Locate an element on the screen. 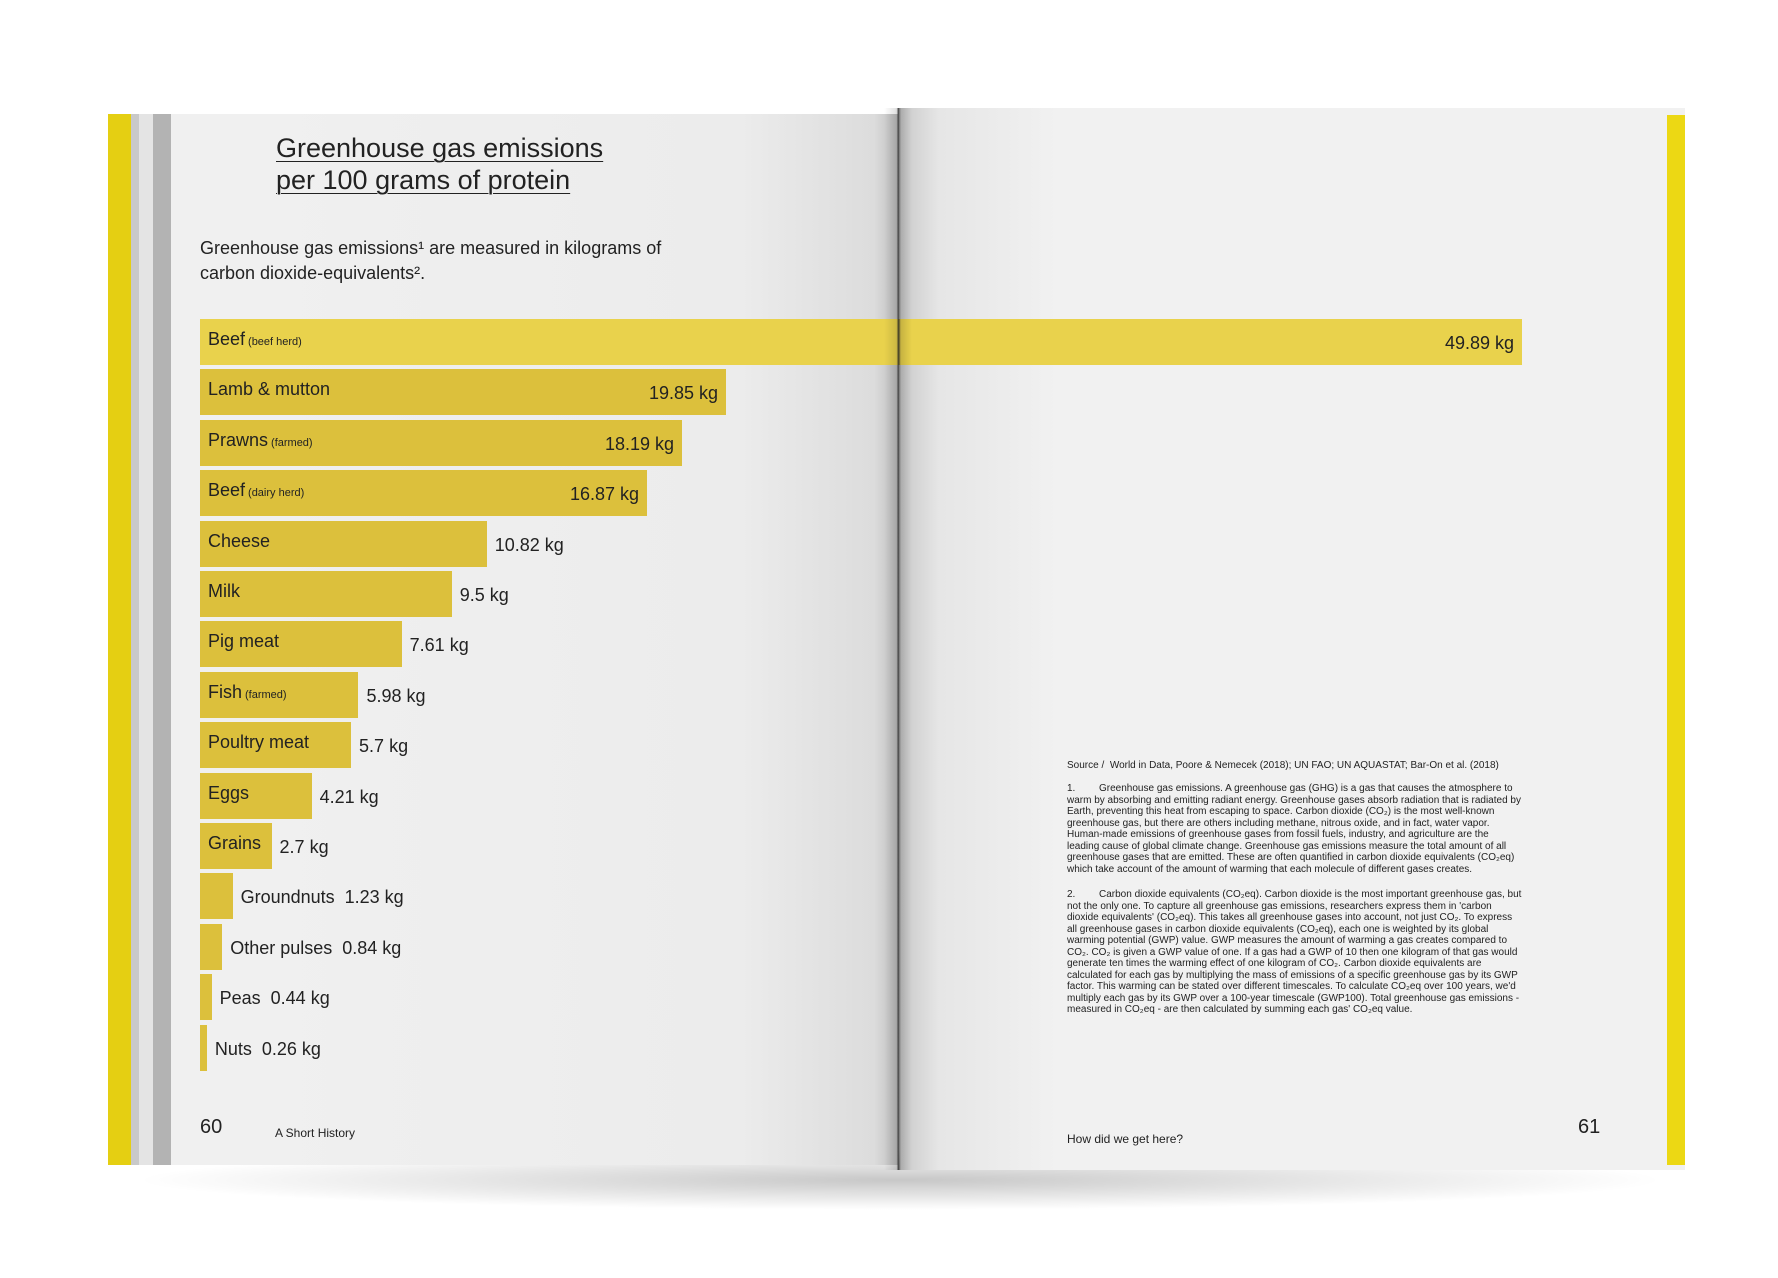  category-note: (beef herd) is located at coordinates (275, 342).